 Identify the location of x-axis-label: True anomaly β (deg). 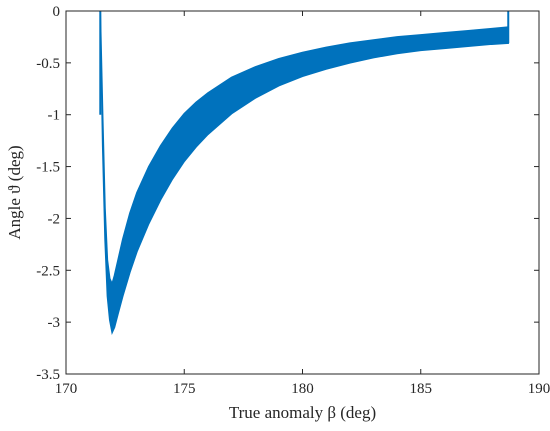
(302, 412).